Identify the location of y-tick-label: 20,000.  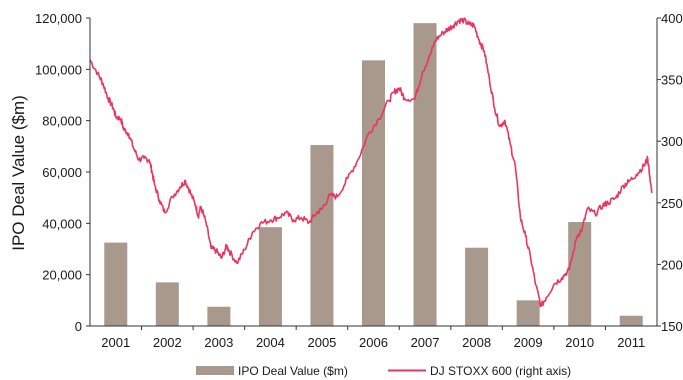
(62, 275).